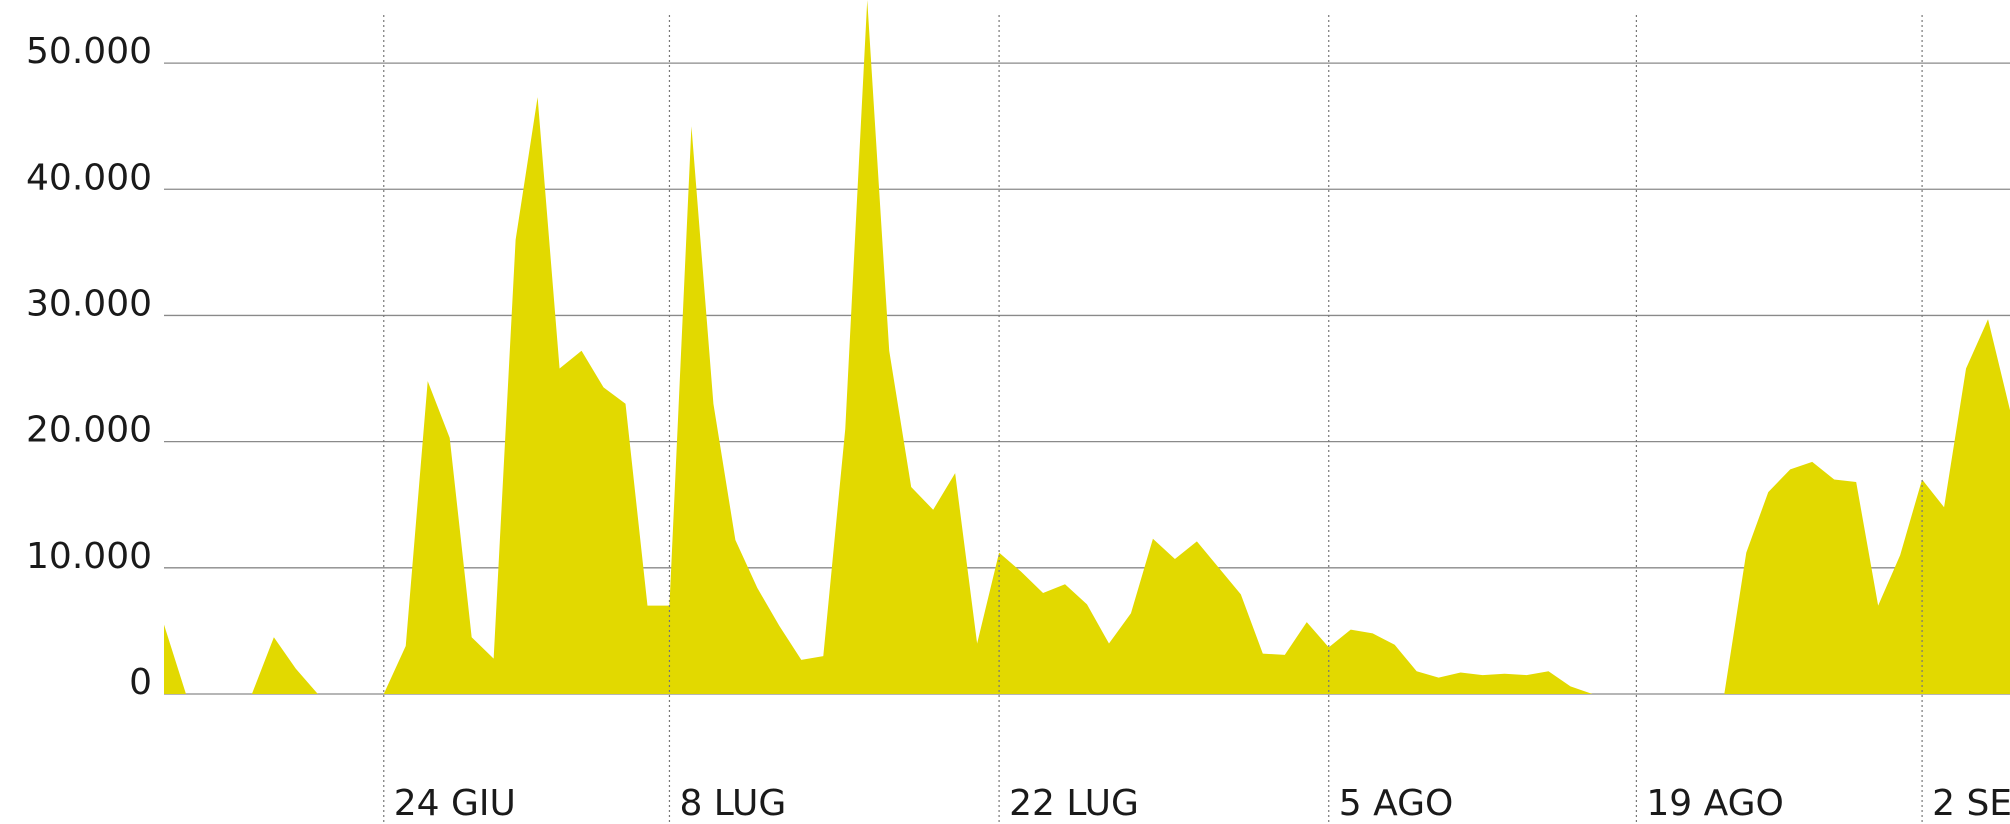 This screenshot has width=2010, height=824. Describe the element at coordinates (1074, 803) in the screenshot. I see `x-tick-label: 22 LUG` at that location.